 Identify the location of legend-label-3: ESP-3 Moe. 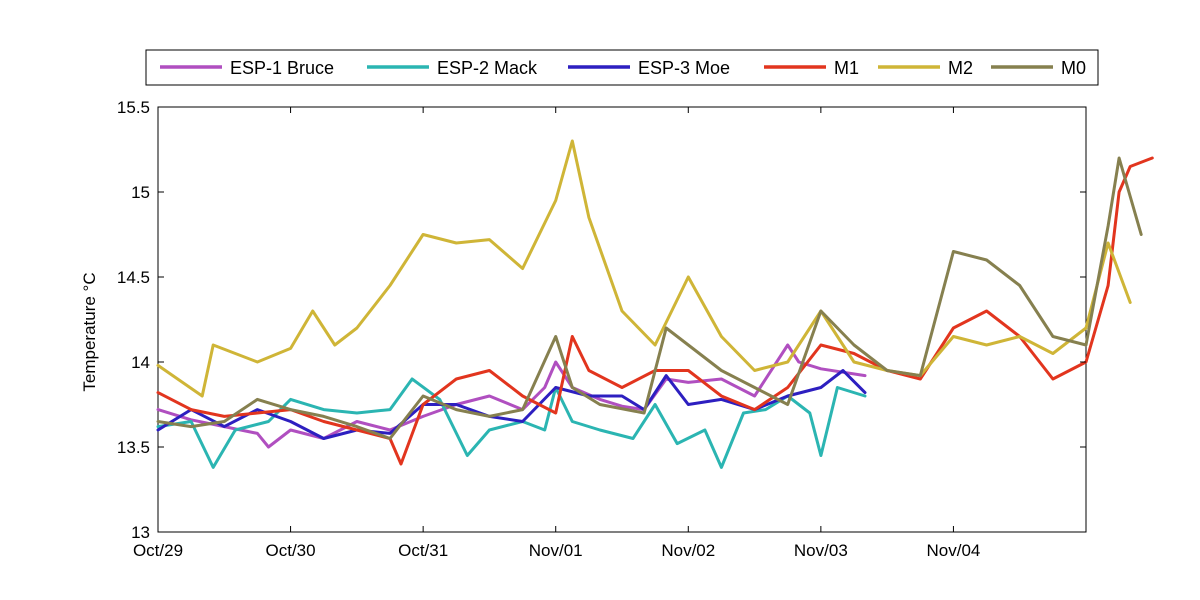
(684, 68).